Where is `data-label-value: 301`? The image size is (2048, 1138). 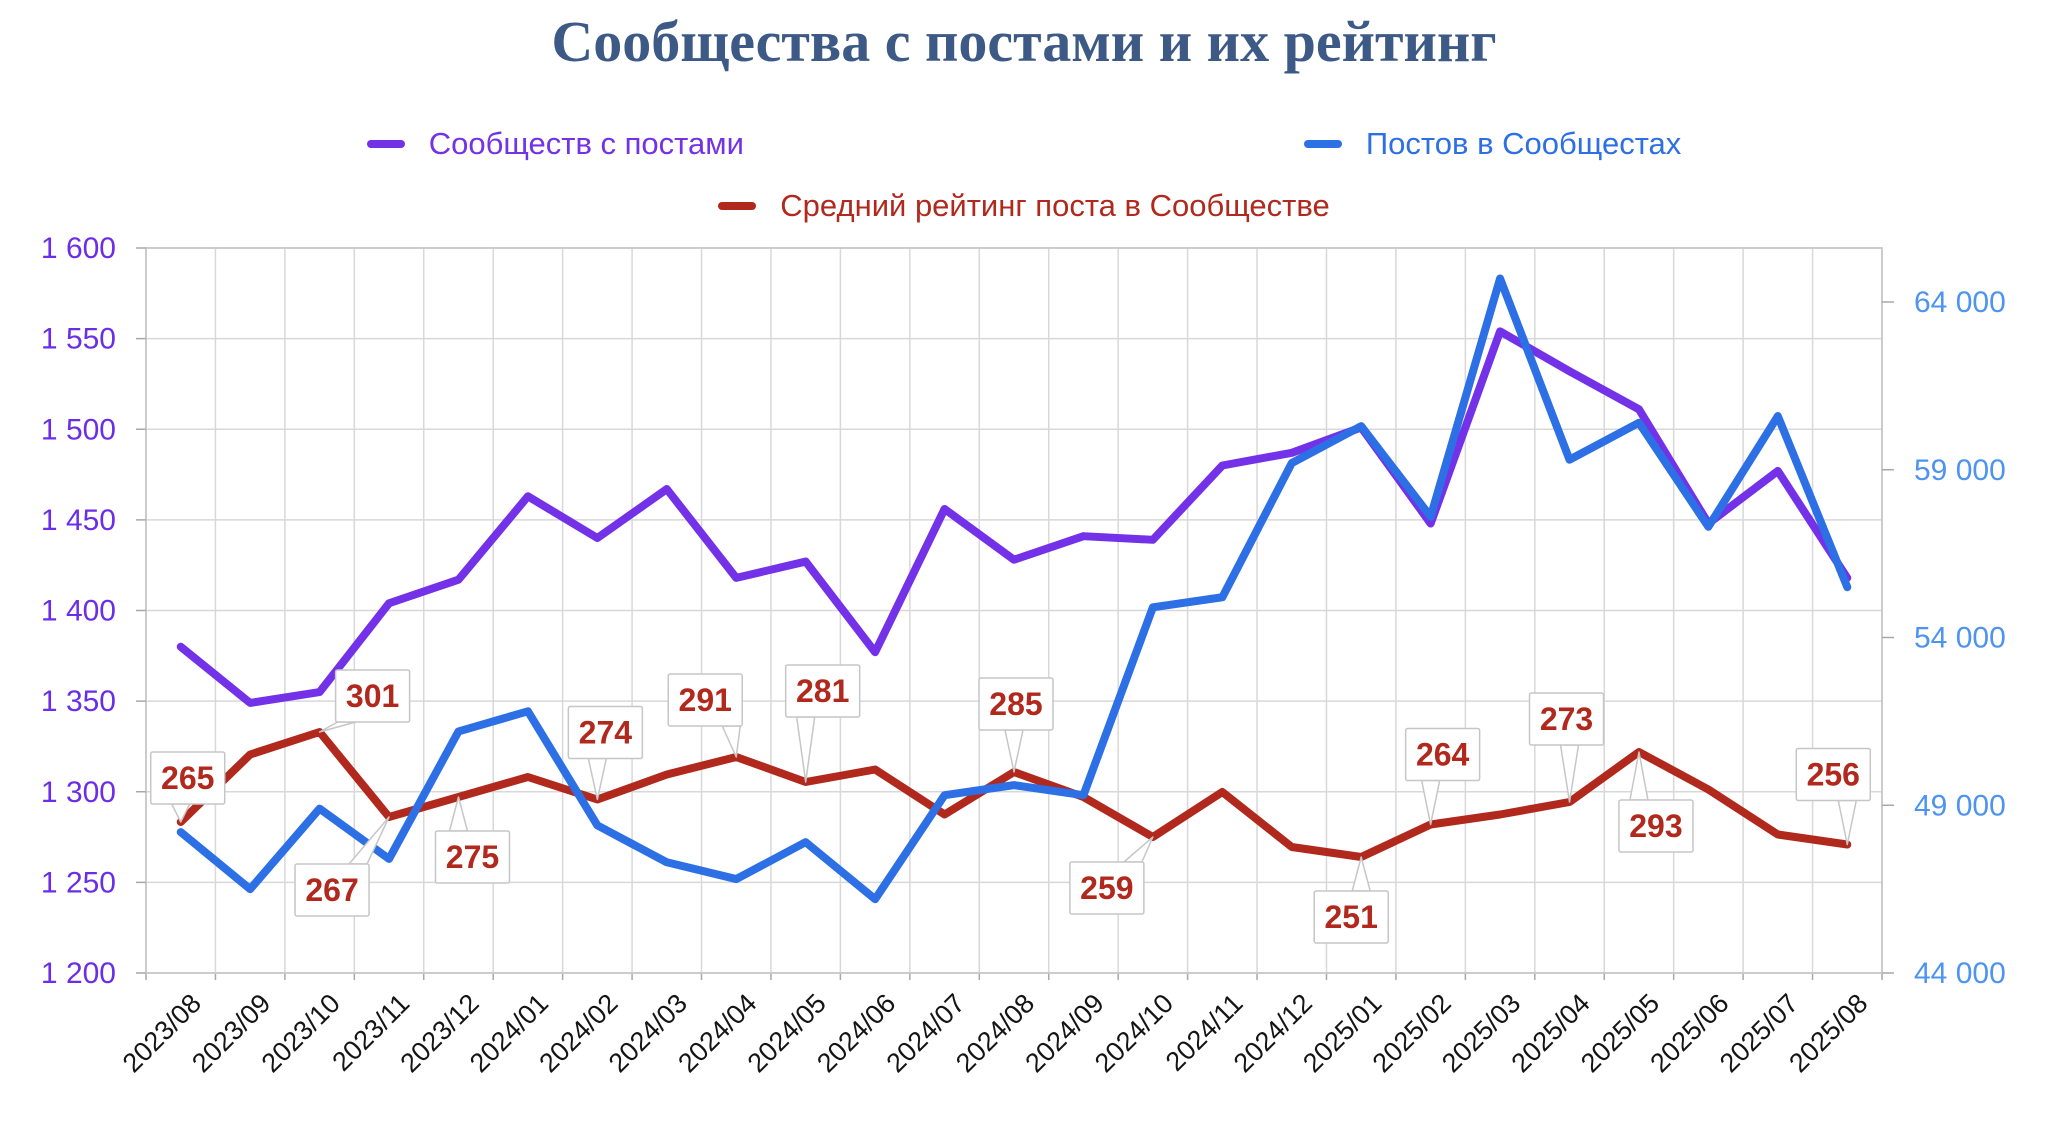 data-label-value: 301 is located at coordinates (372, 696).